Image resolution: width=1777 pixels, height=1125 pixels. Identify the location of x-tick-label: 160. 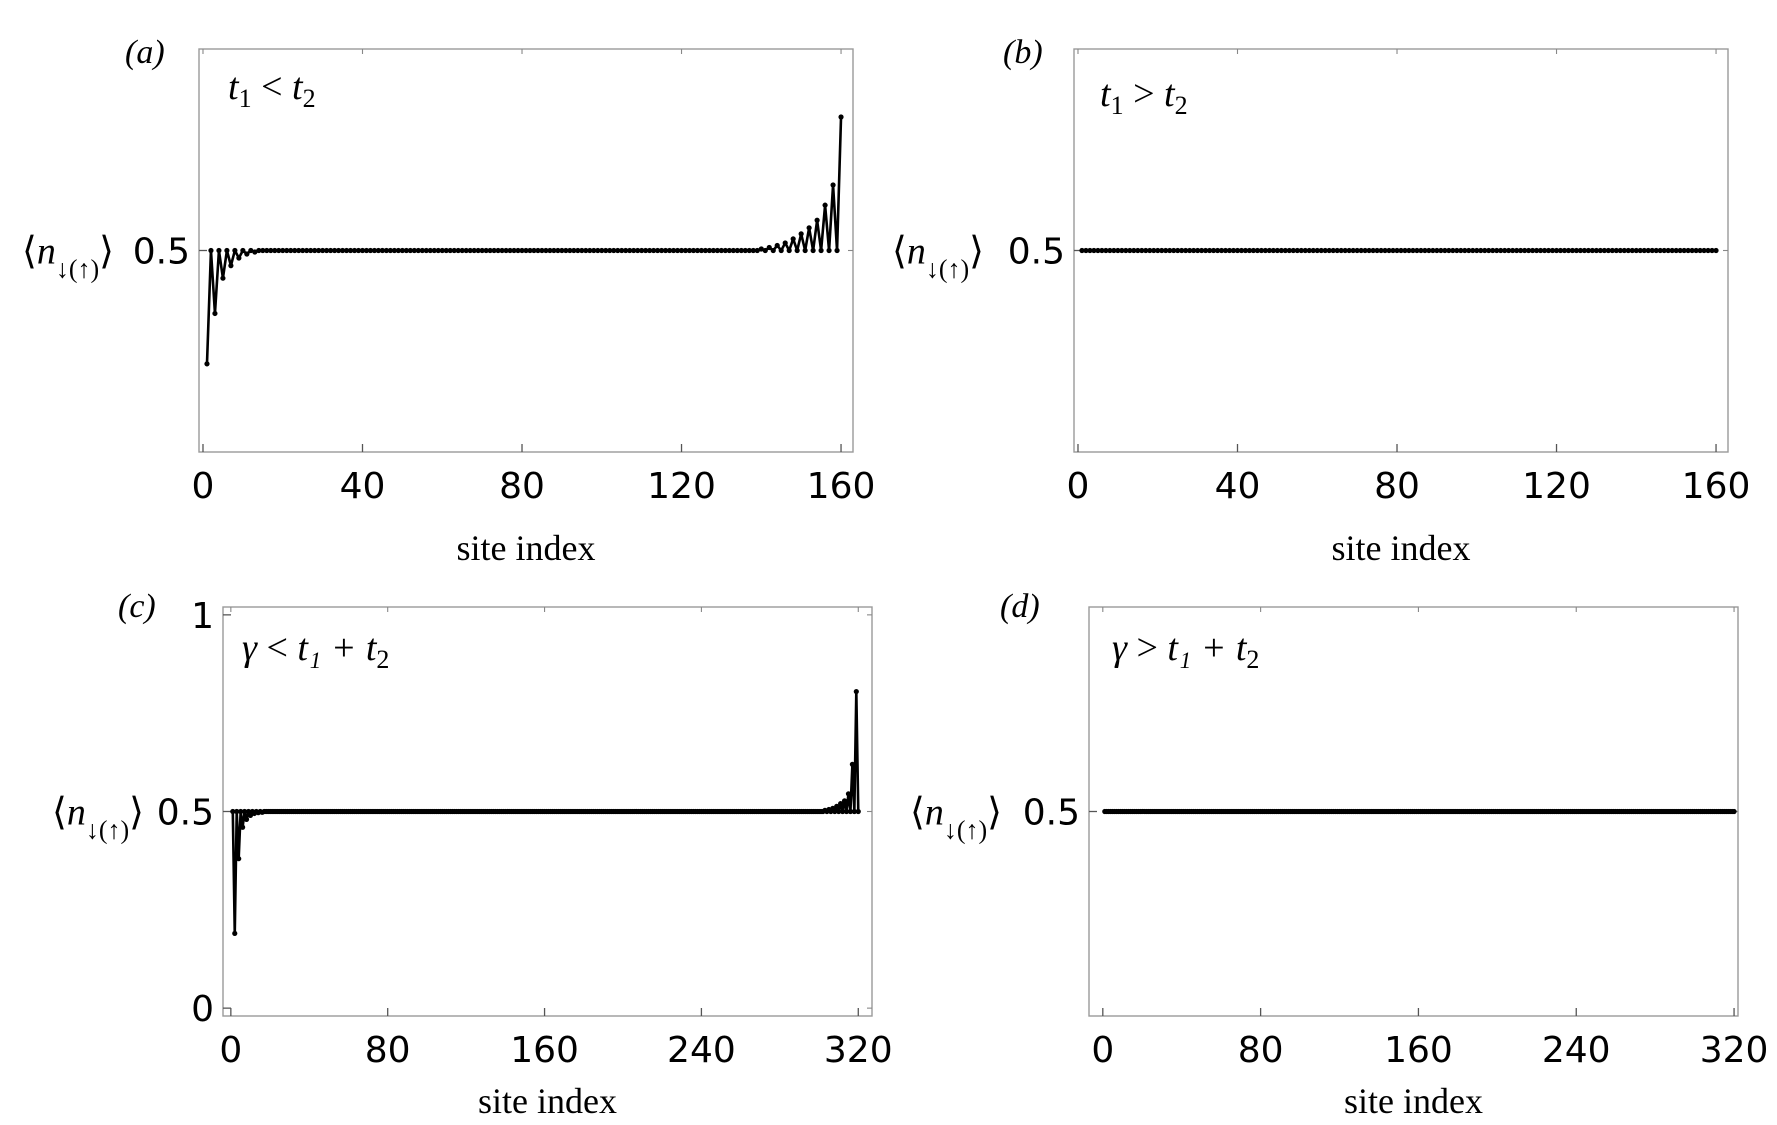
(1716, 486).